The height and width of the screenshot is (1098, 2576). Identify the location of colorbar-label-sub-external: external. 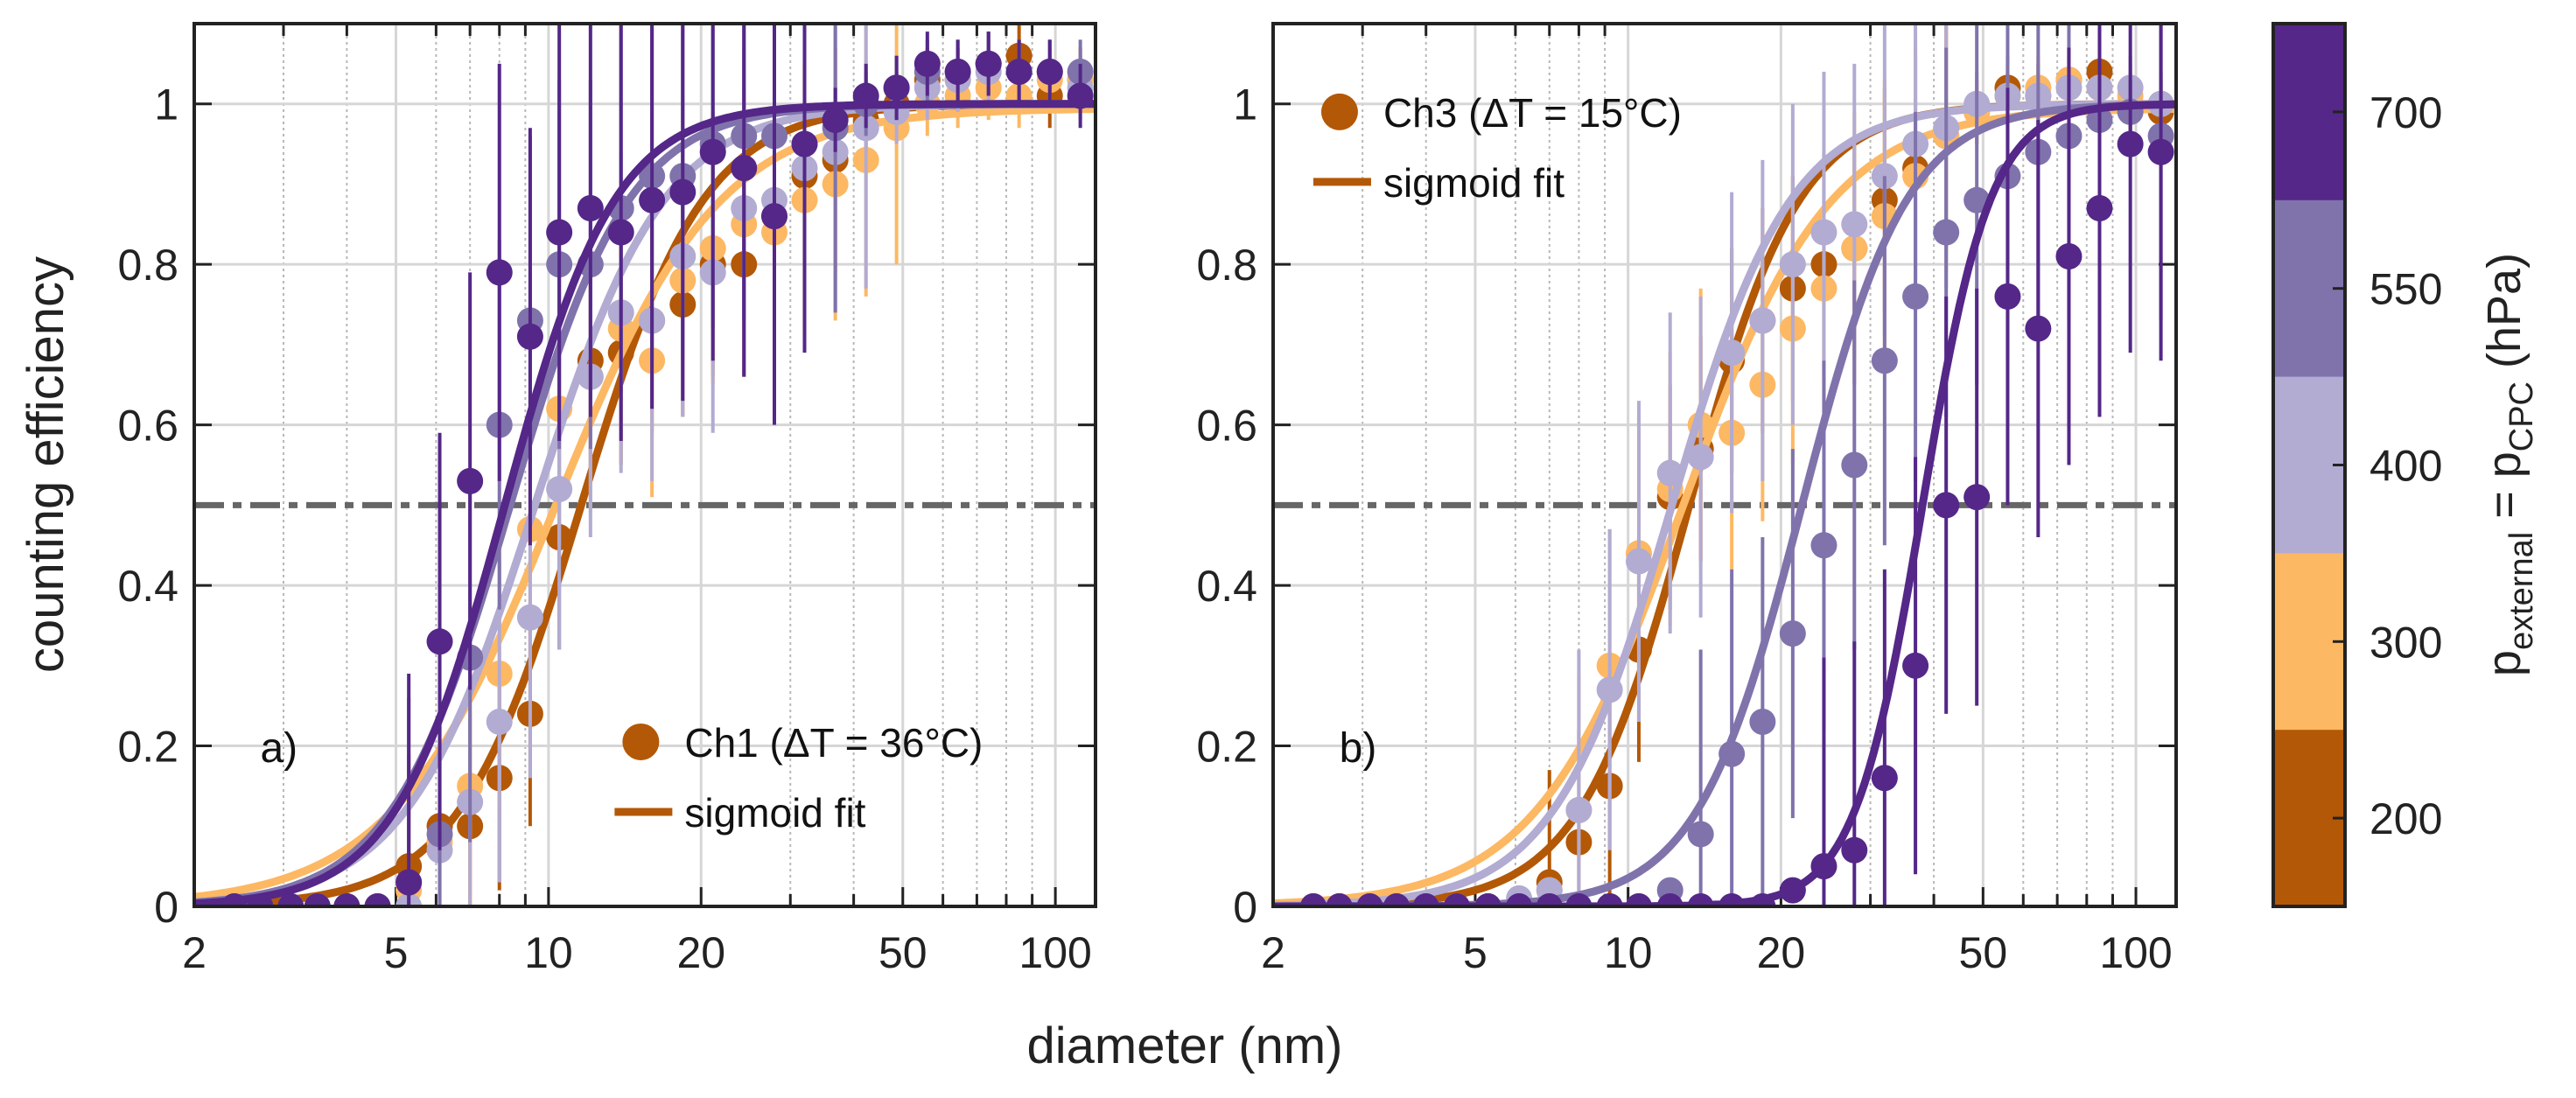
(2521, 591).